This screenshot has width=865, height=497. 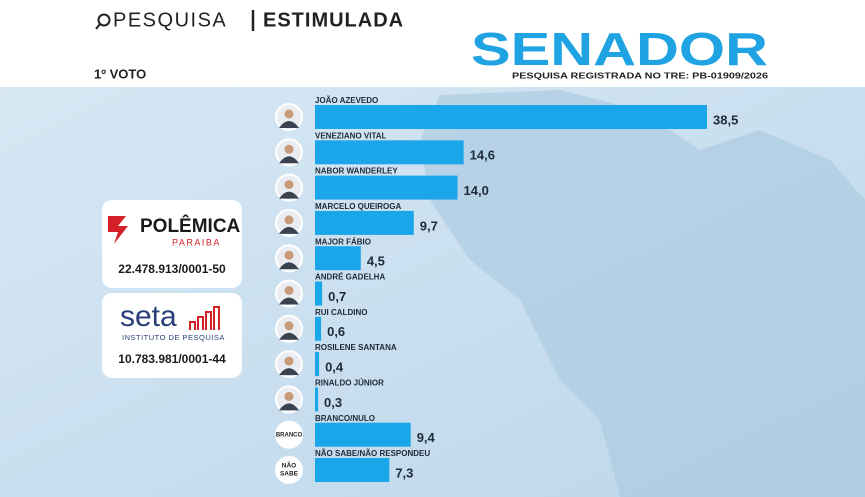 I want to click on polemica-name: POLÊMICA, so click(x=190, y=226).